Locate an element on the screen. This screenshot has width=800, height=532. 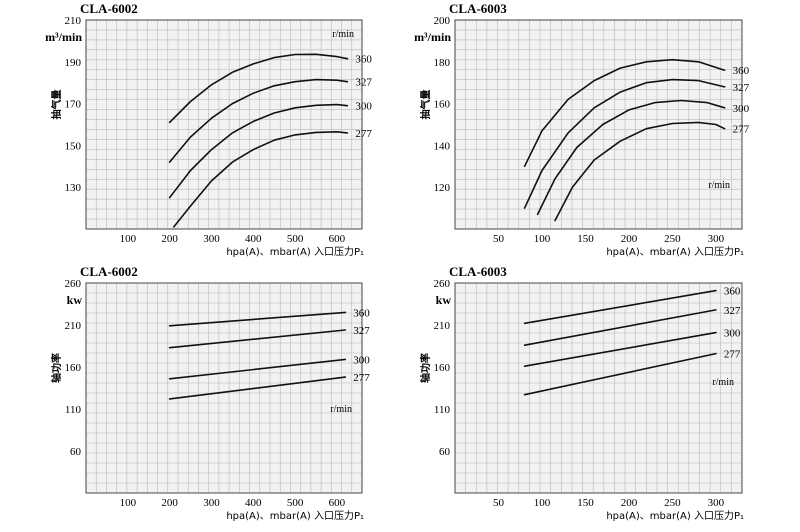
x-tick-label: 50 is located at coordinates (499, 239).